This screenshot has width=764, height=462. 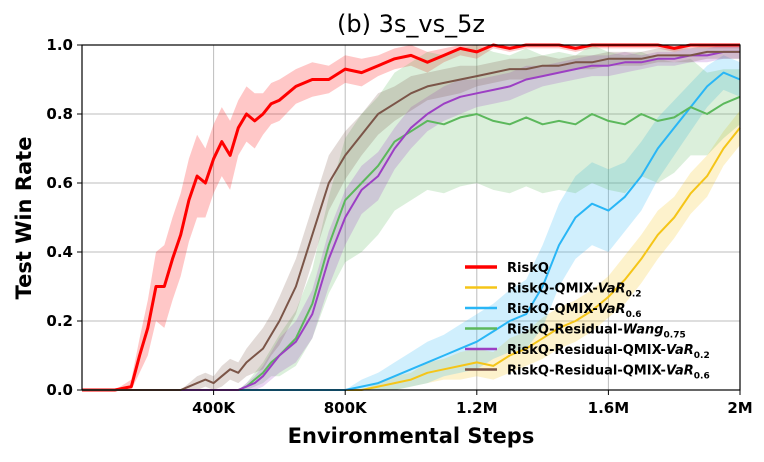 What do you see at coordinates (675, 336) in the screenshot?
I see `legend-label-subscript: 0.75` at bounding box center [675, 336].